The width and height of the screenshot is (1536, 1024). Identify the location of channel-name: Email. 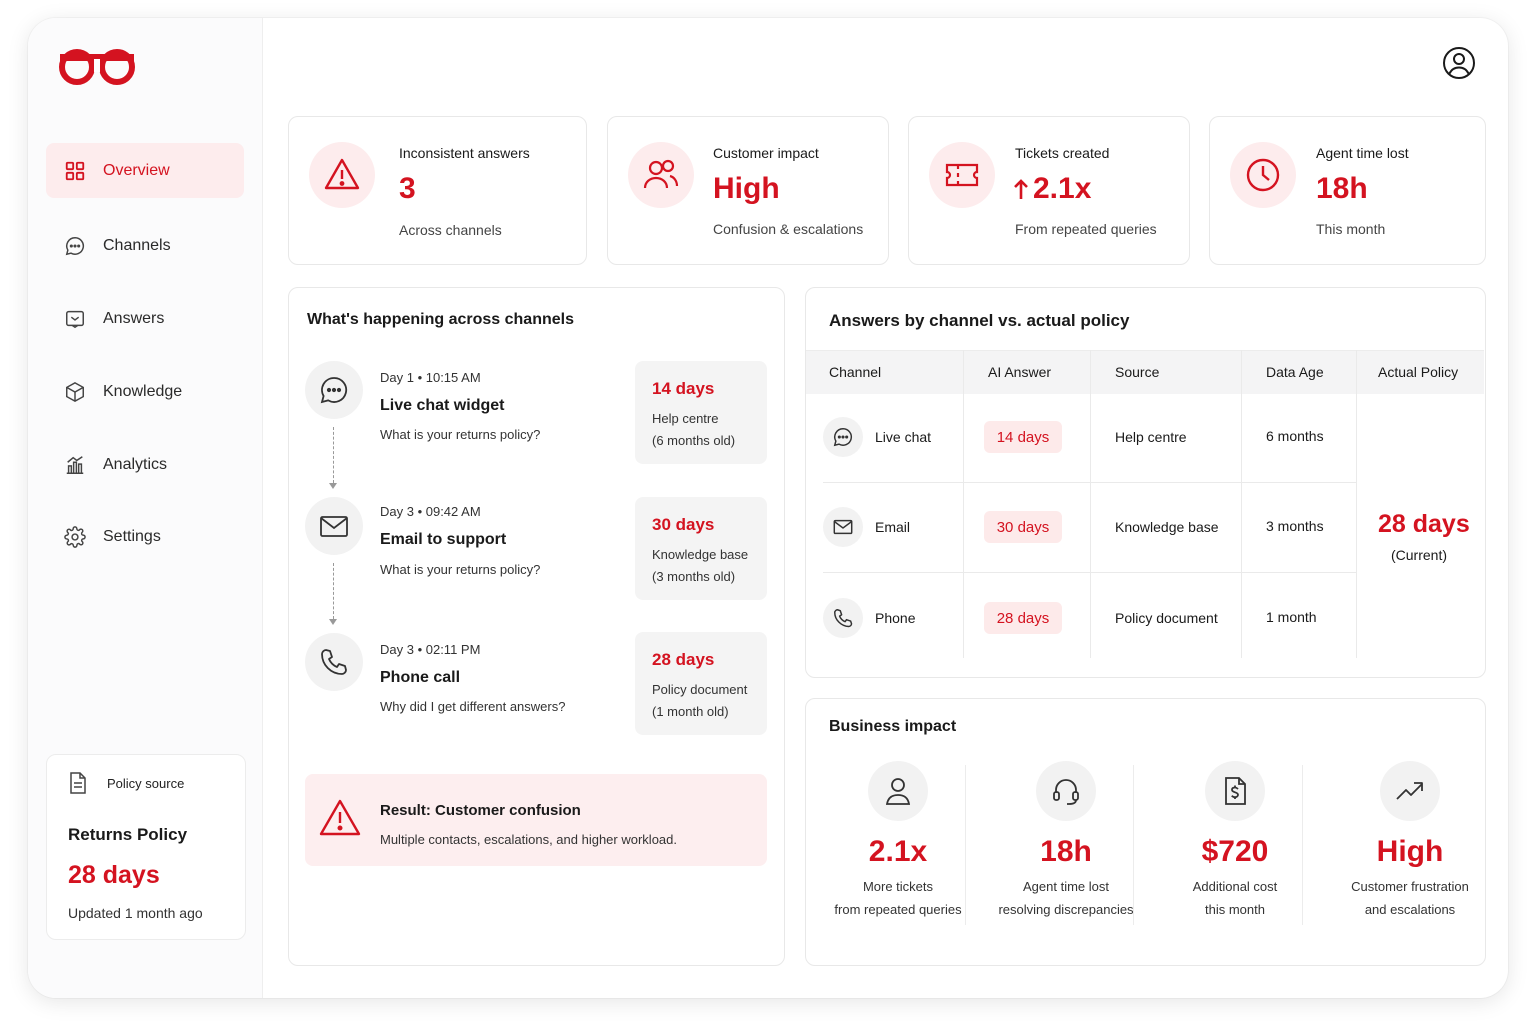
(893, 527).